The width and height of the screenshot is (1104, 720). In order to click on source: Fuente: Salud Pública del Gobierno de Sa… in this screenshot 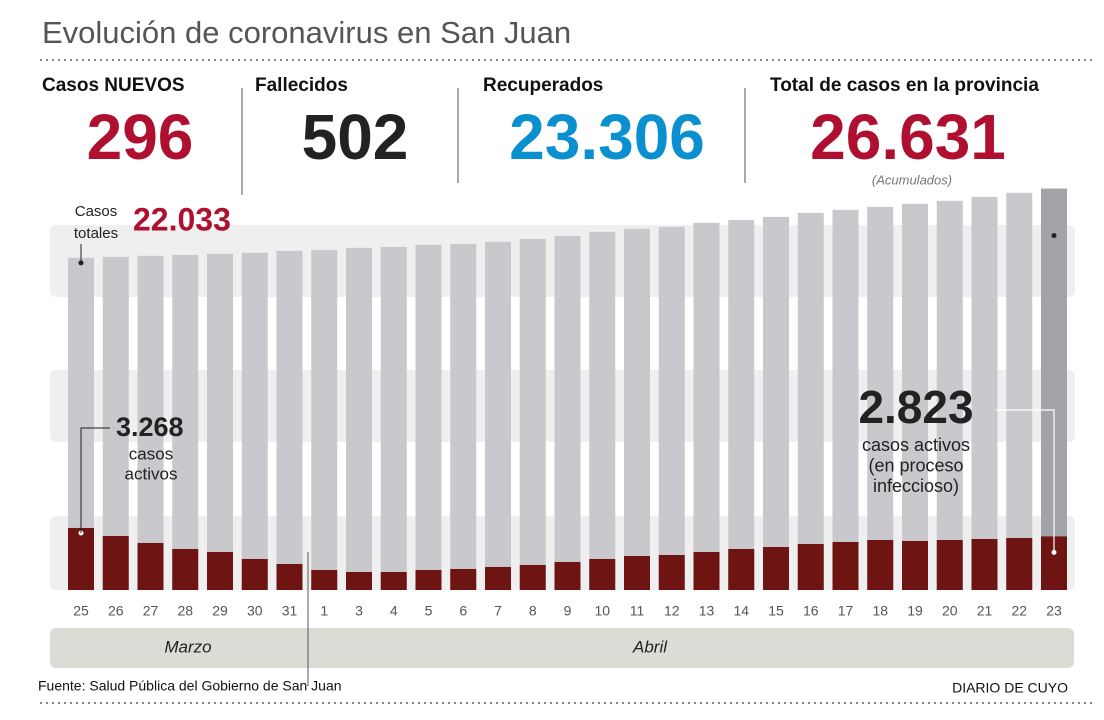, I will do `click(190, 686)`.